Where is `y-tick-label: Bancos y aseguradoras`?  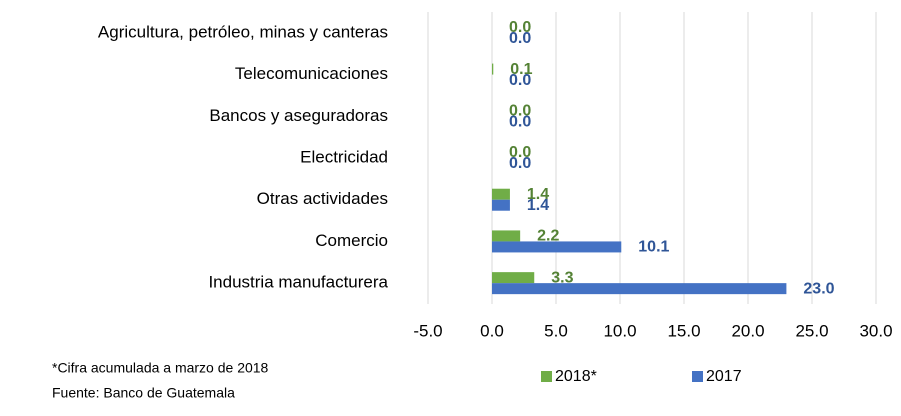
y-tick-label: Bancos y aseguradoras is located at coordinates (298, 115).